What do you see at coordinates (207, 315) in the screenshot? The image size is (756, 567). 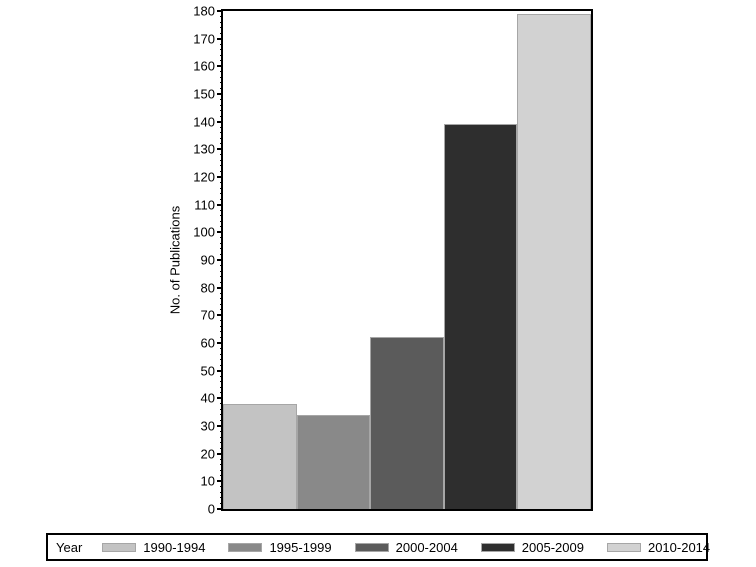 I see `y-axis-tick-label: 70` at bounding box center [207, 315].